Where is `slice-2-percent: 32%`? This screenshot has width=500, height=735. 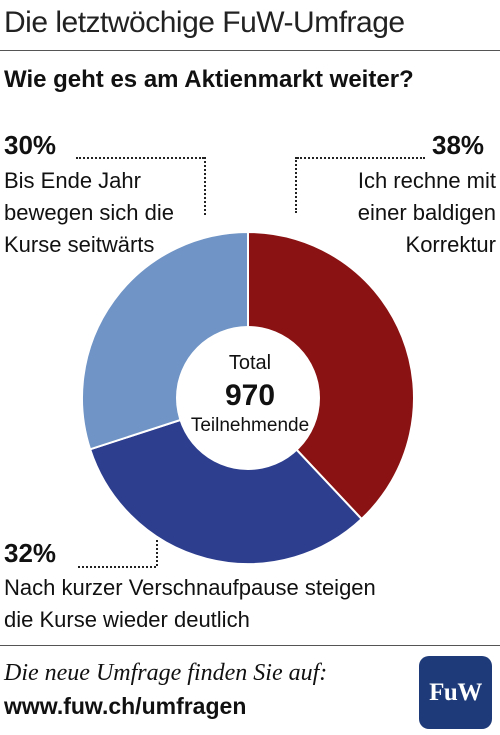
slice-2-percent: 32% is located at coordinates (30, 553).